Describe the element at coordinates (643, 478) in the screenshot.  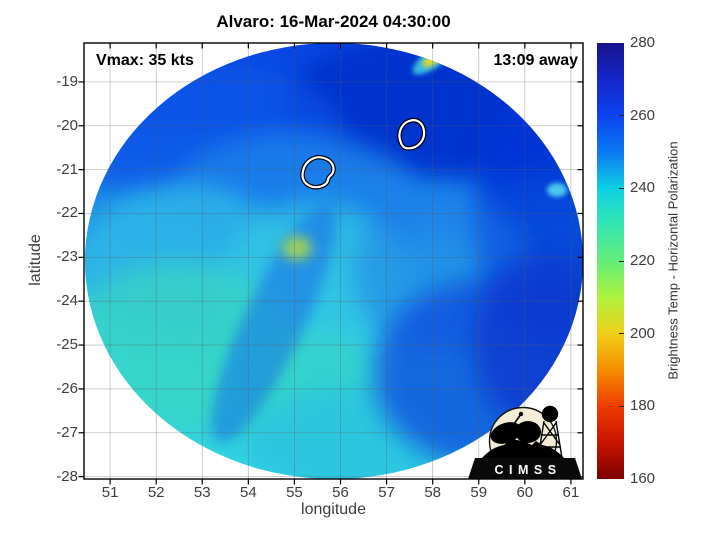
I see `colorbar-tick-label: 160` at that location.